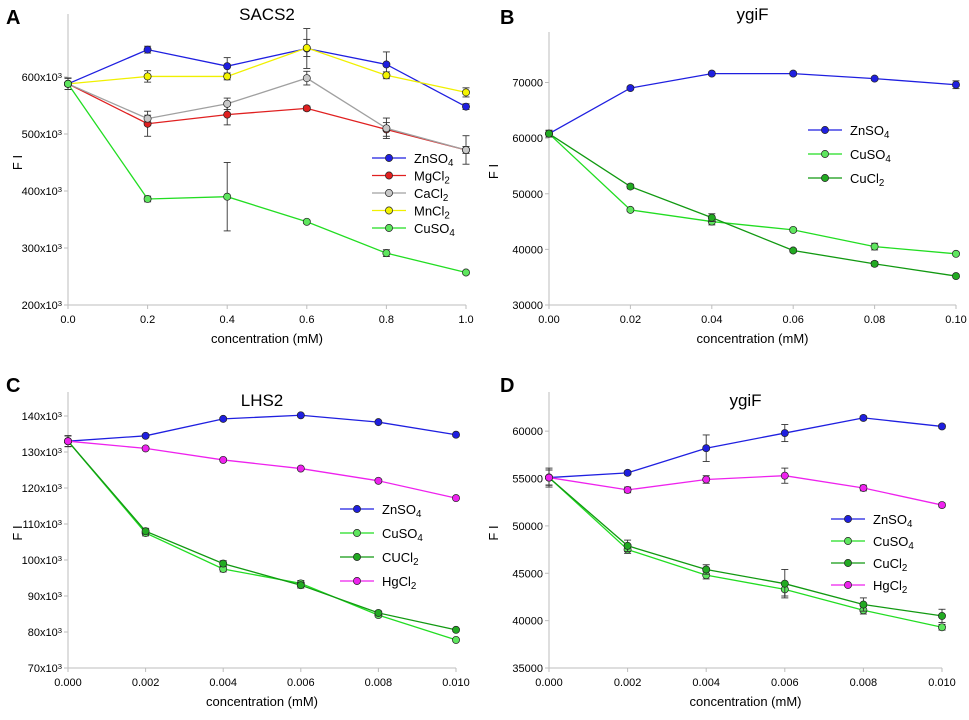  What do you see at coordinates (147, 320) in the screenshot?
I see `x-tick-label: 0.2` at bounding box center [147, 320].